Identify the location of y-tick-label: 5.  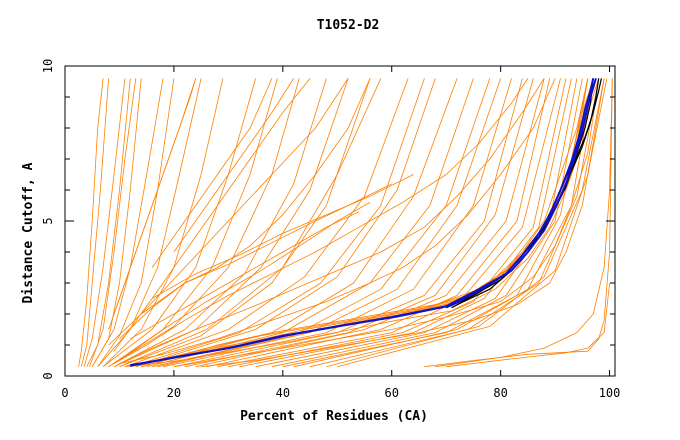
(48, 220).